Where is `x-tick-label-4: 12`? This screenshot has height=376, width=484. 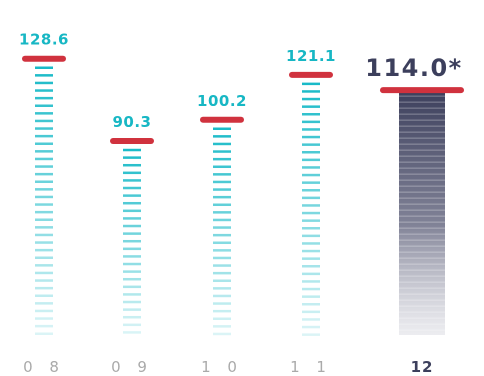 x-tick-label-4: 12 is located at coordinates (422, 367).